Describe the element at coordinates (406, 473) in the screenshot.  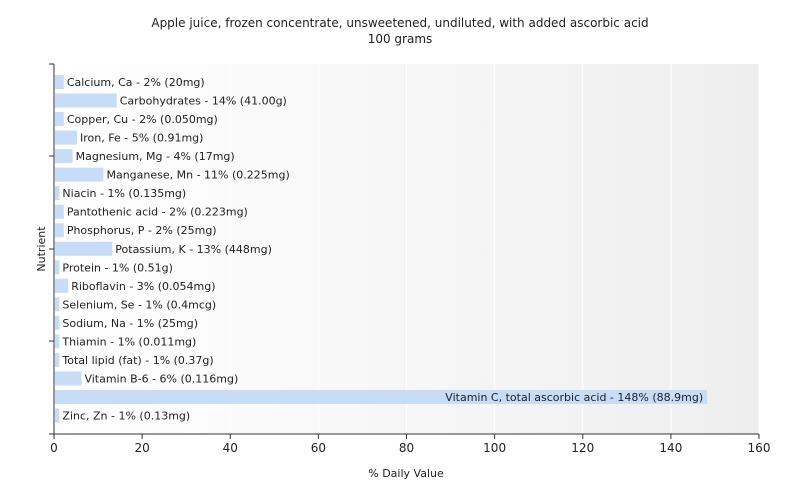
I see `x-axis-title: % Daily Value` at that location.